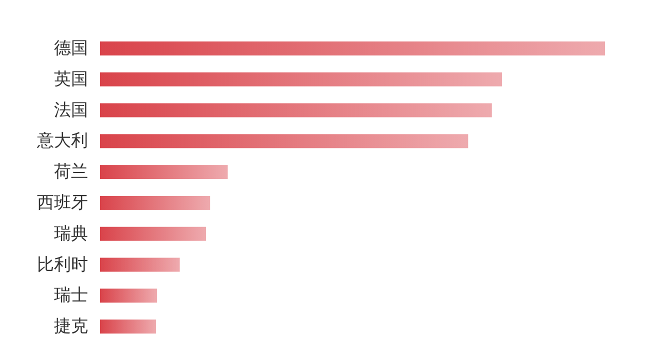  What do you see at coordinates (62, 264) in the screenshot?
I see `y-tick-label: 比利时` at bounding box center [62, 264].